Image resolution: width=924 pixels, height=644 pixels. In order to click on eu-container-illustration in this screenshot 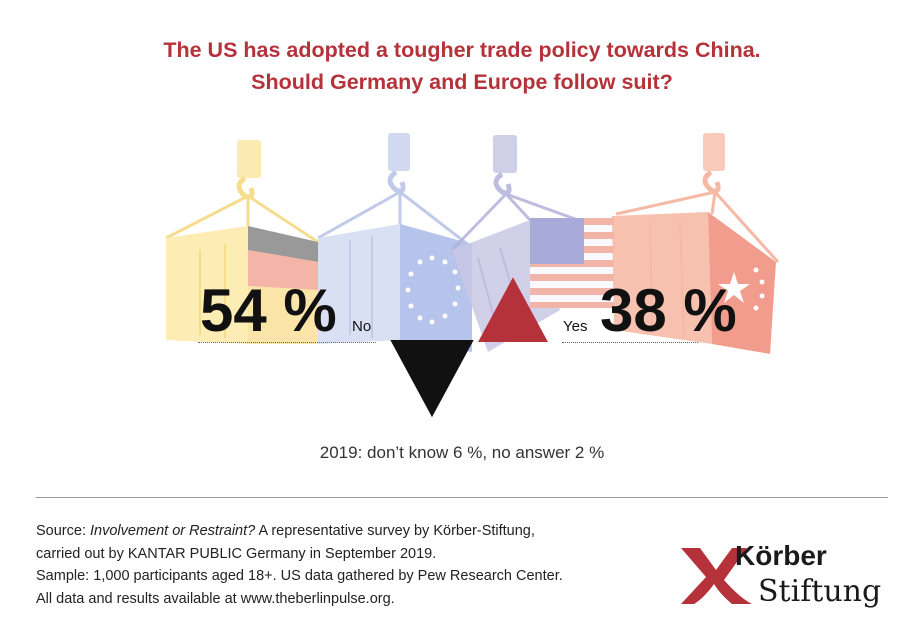, I will do `click(394, 242)`.